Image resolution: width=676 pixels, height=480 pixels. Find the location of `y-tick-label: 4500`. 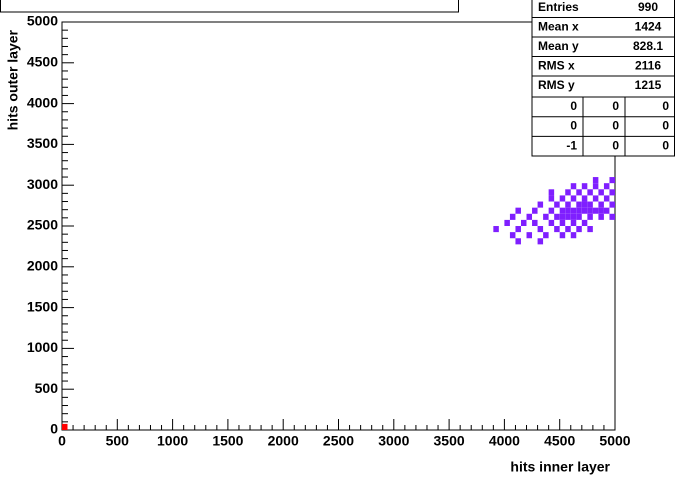

y-tick-label: 4500 is located at coordinates (42, 62).